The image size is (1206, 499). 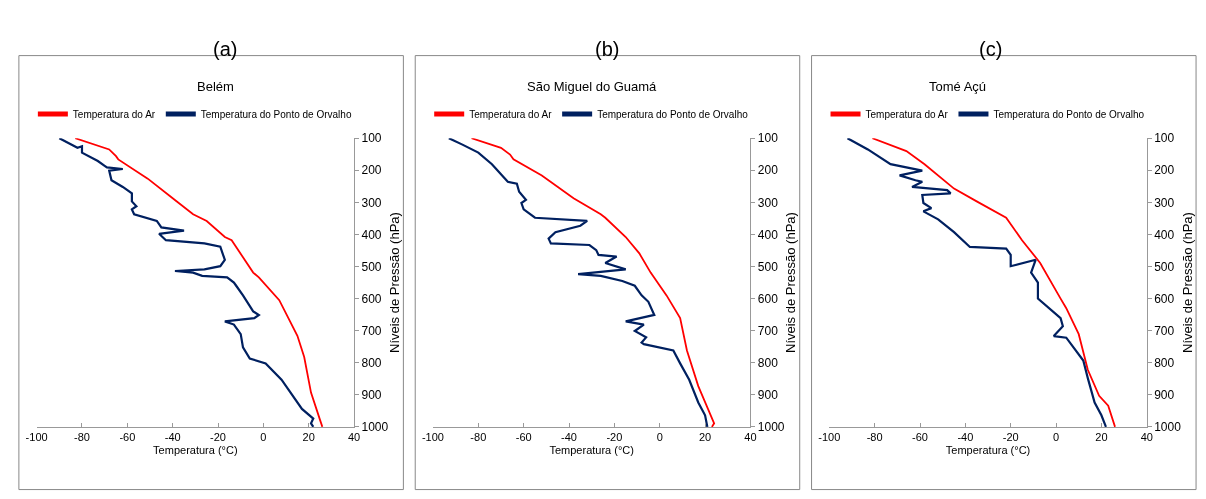 What do you see at coordinates (607, 49) in the screenshot?
I see `text: (b)` at bounding box center [607, 49].